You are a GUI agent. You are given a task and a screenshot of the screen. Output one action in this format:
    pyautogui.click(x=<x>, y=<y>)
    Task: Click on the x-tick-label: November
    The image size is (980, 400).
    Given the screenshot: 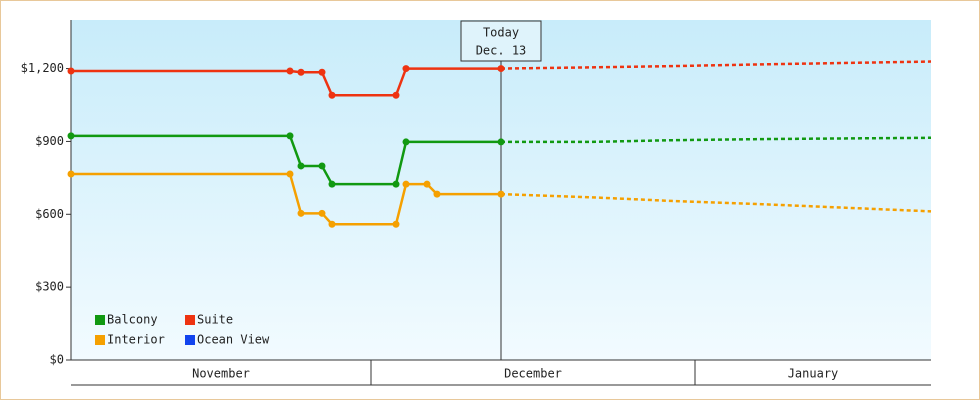 What is the action you would take?
    pyautogui.click(x=221, y=374)
    